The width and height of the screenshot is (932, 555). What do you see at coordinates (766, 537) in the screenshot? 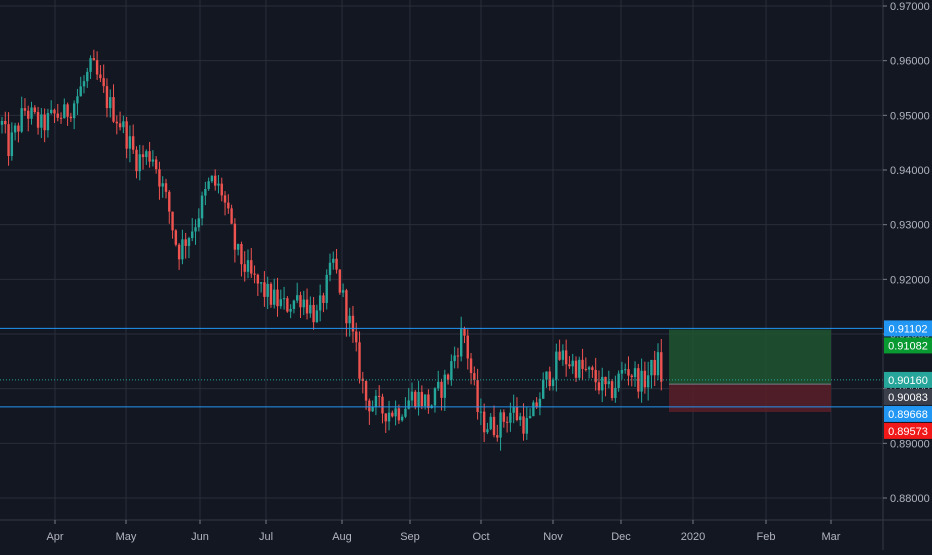
I see `time-tick-label: Feb` at bounding box center [766, 537].